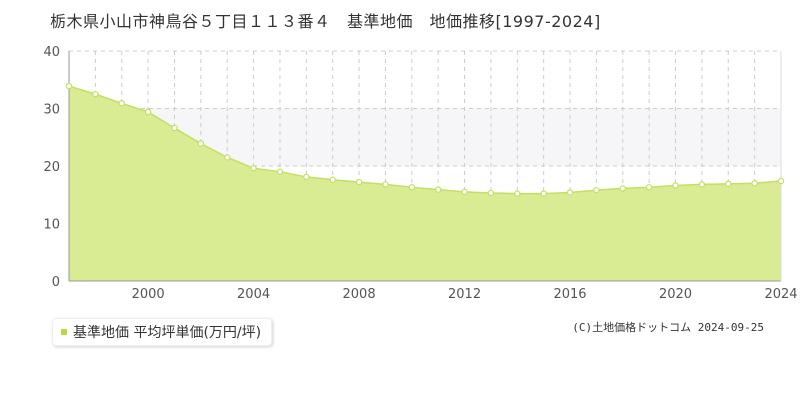 The image size is (800, 400). Describe the element at coordinates (148, 294) in the screenshot. I see `x-tick-label: 2000` at that location.